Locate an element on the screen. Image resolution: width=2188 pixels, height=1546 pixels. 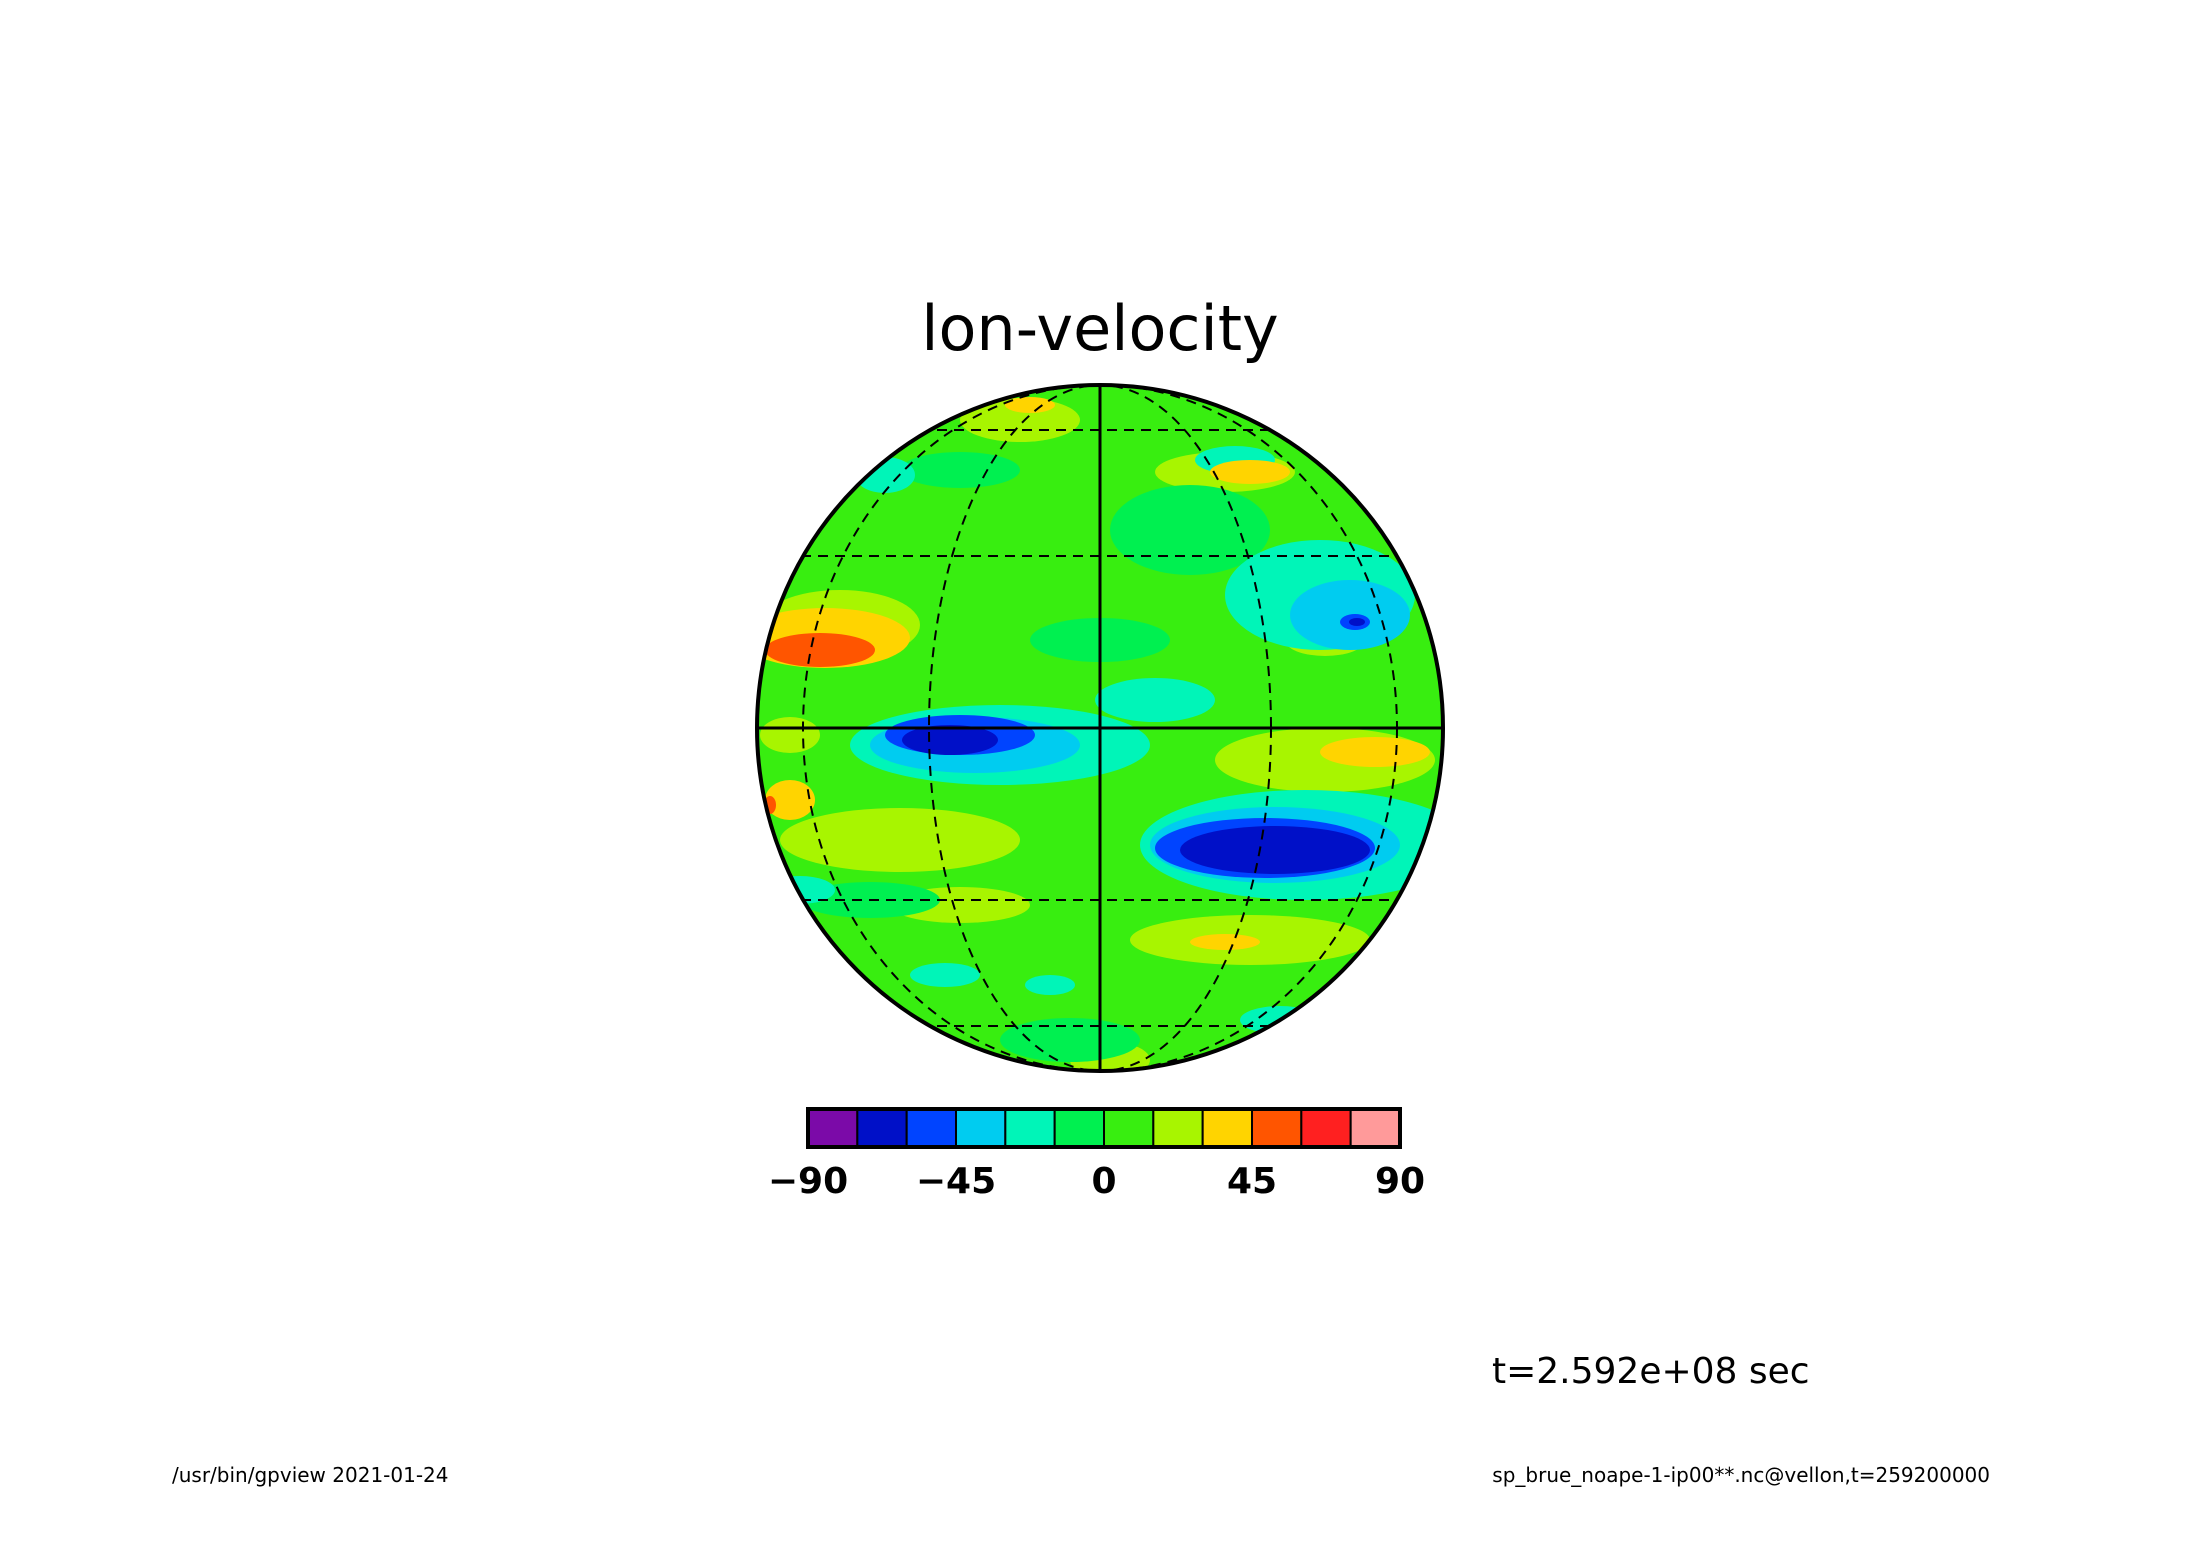
colorbar-tick-label: −45 is located at coordinates (956, 1181).